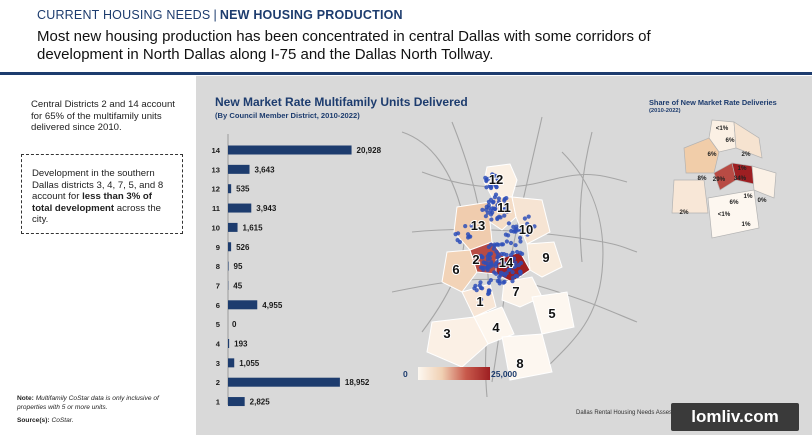  I want to click on category-label: 10, so click(216, 227).